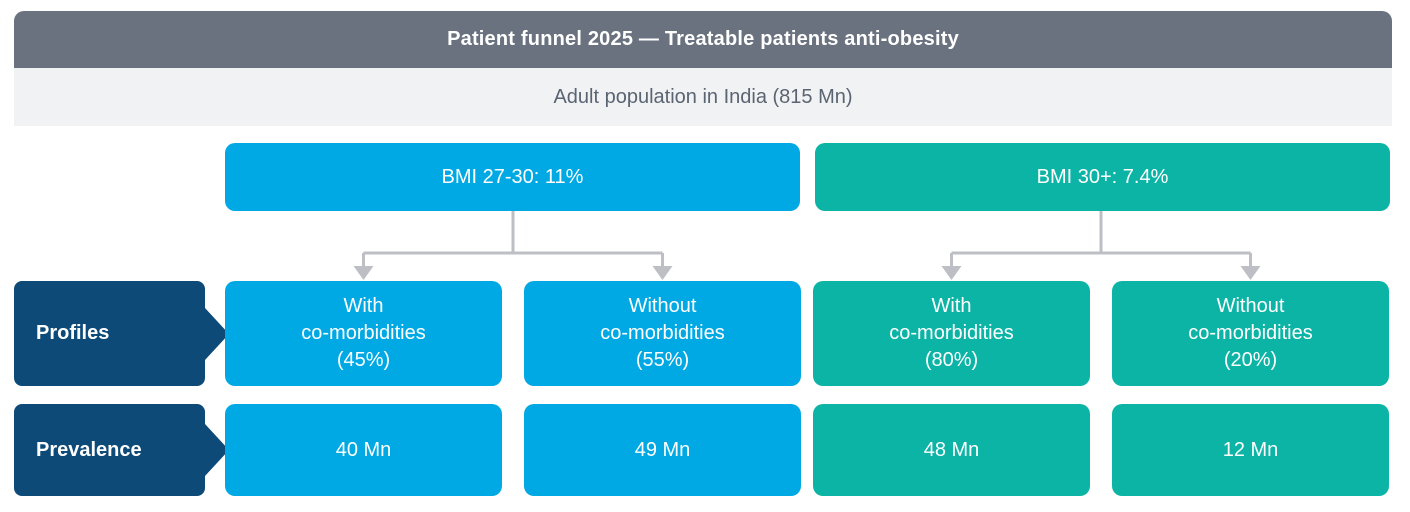 This screenshot has height=512, width=1410. I want to click on prevalence-row-label-text: Prevalence, so click(89, 449).